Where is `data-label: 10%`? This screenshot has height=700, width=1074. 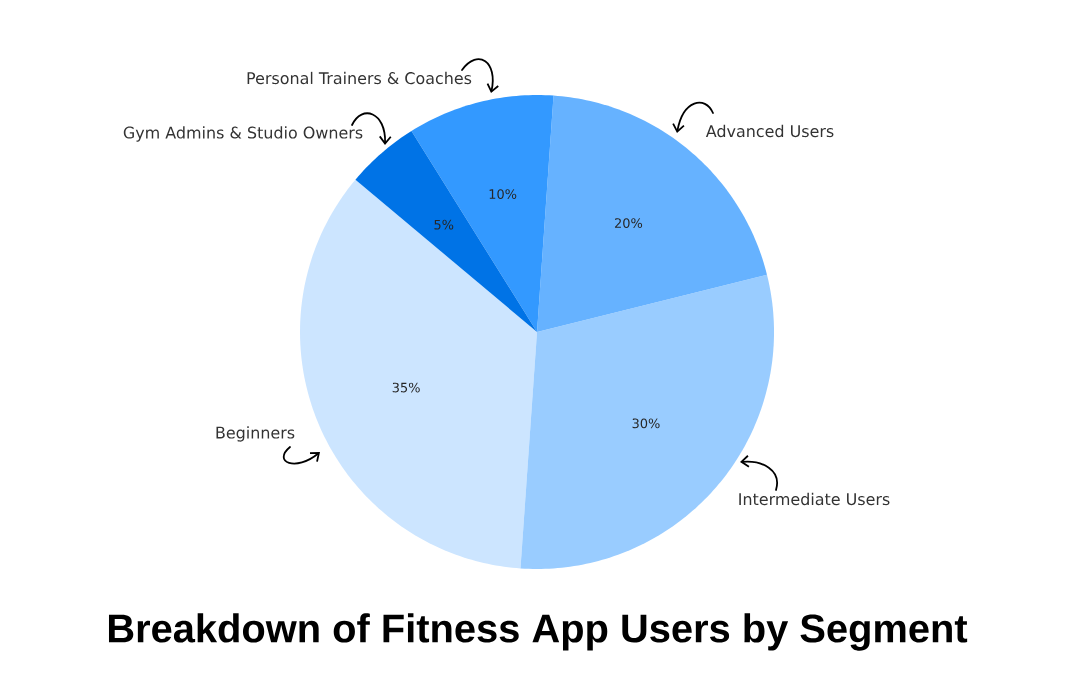
data-label: 10% is located at coordinates (503, 194).